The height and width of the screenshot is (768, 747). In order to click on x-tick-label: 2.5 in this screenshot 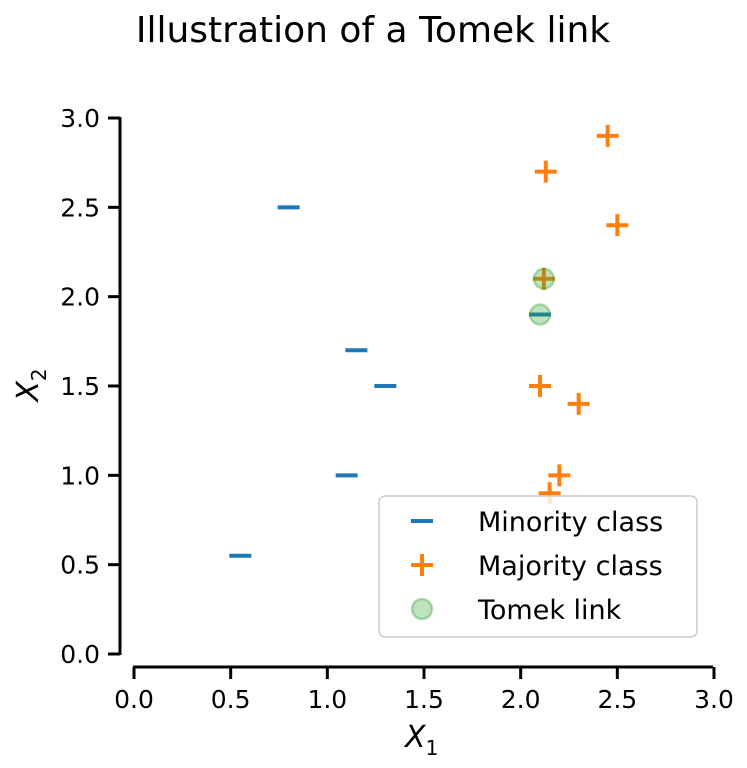, I will do `click(617, 699)`.